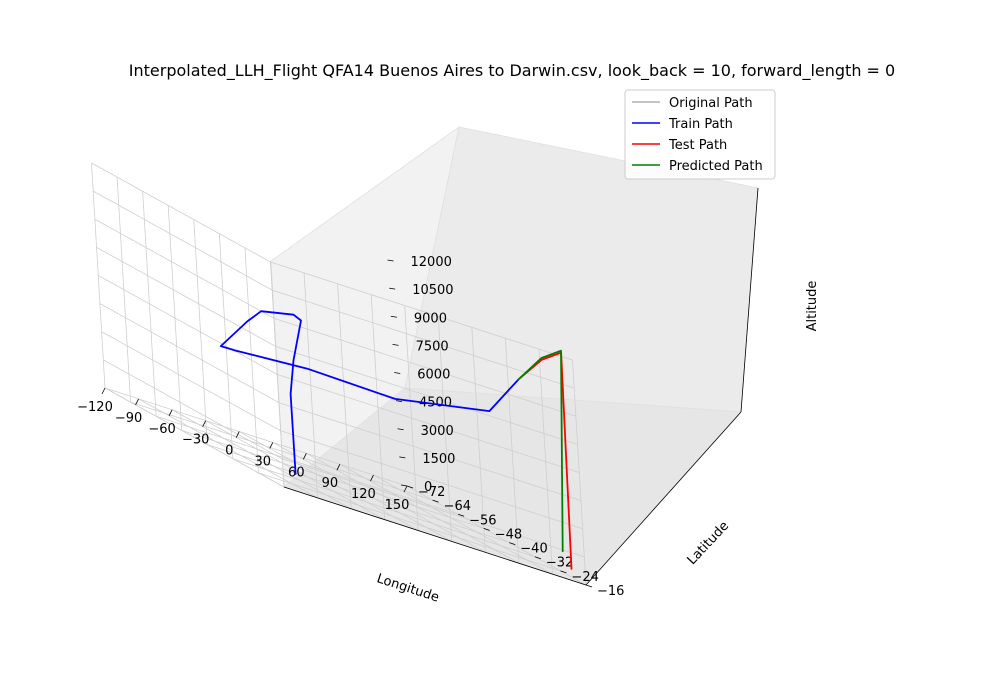 This screenshot has width=1000, height=700. Describe the element at coordinates (584, 577) in the screenshot. I see `y-tick-label: −24` at that location.